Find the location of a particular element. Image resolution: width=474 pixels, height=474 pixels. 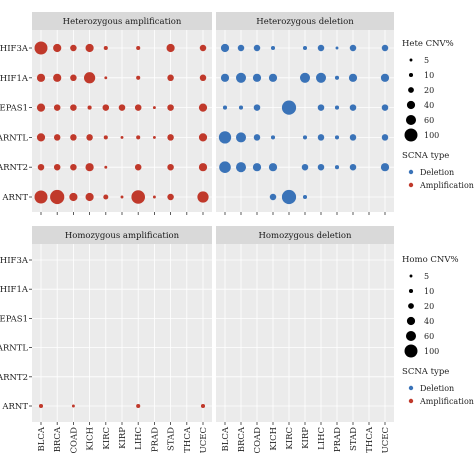

panel-title: Homozygous amplification is located at coordinates (122, 236).